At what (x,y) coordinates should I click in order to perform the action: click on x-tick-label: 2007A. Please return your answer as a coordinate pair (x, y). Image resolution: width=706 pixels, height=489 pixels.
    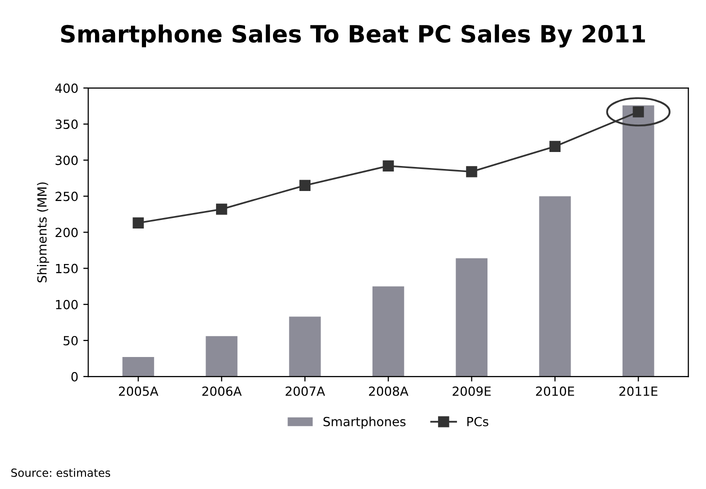
    Looking at the image, I should click on (306, 391).